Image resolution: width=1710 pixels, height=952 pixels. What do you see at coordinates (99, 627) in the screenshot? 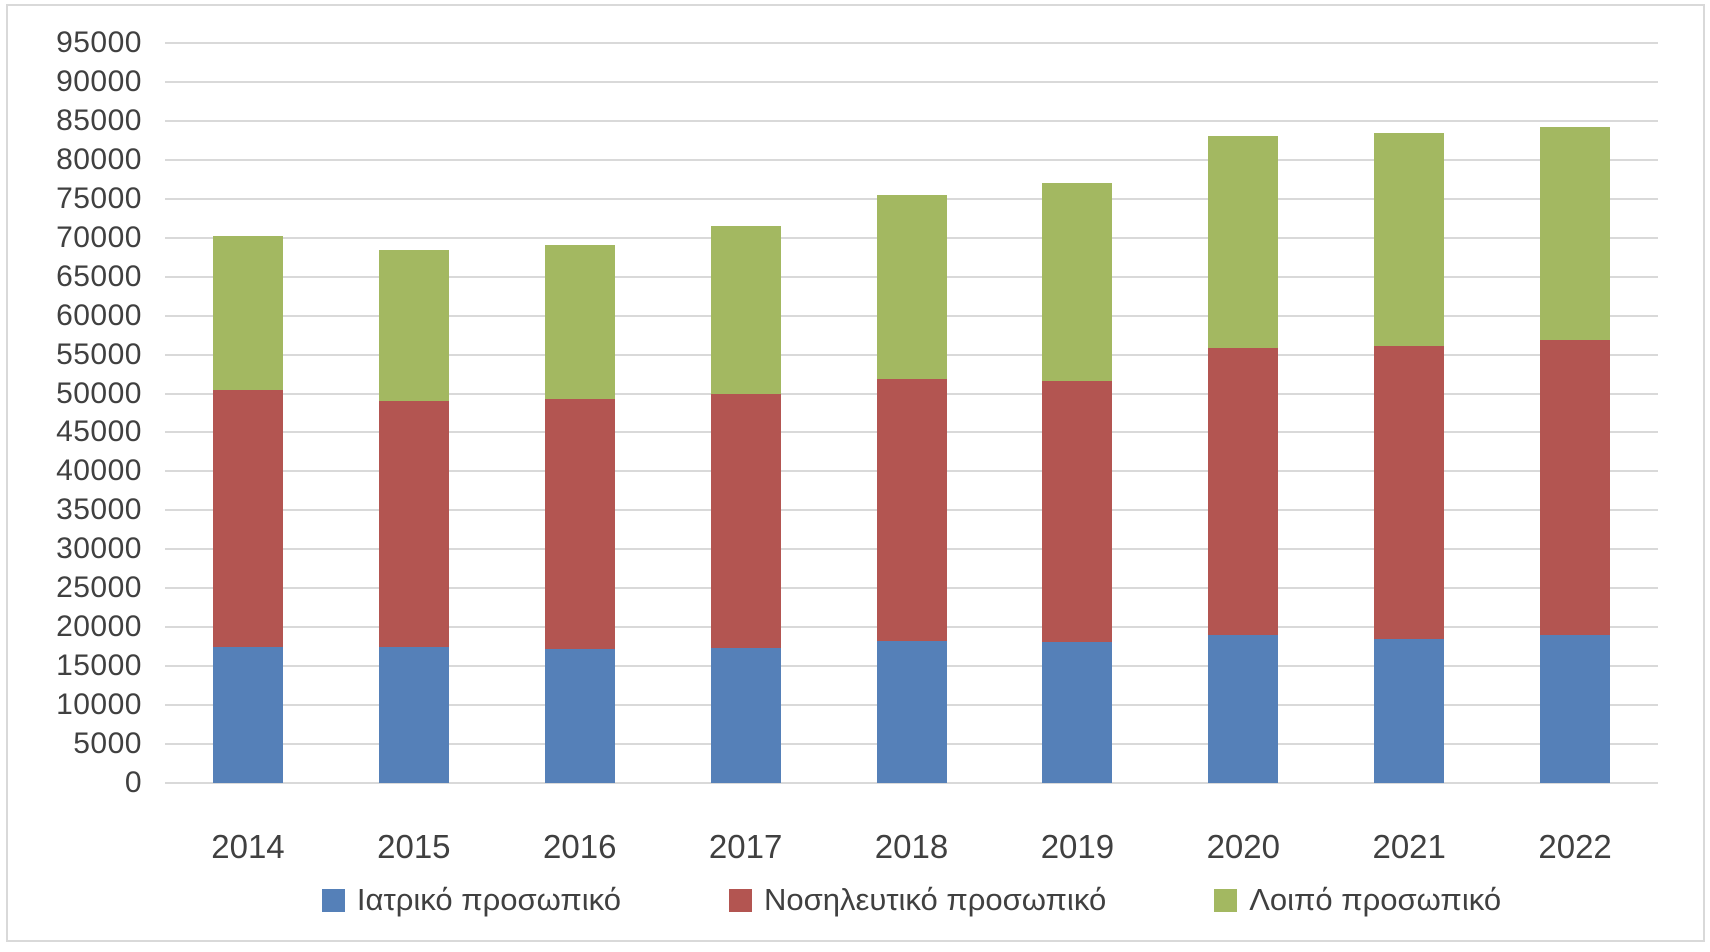
I see `y-axis-tick-label: 20000` at bounding box center [99, 627].